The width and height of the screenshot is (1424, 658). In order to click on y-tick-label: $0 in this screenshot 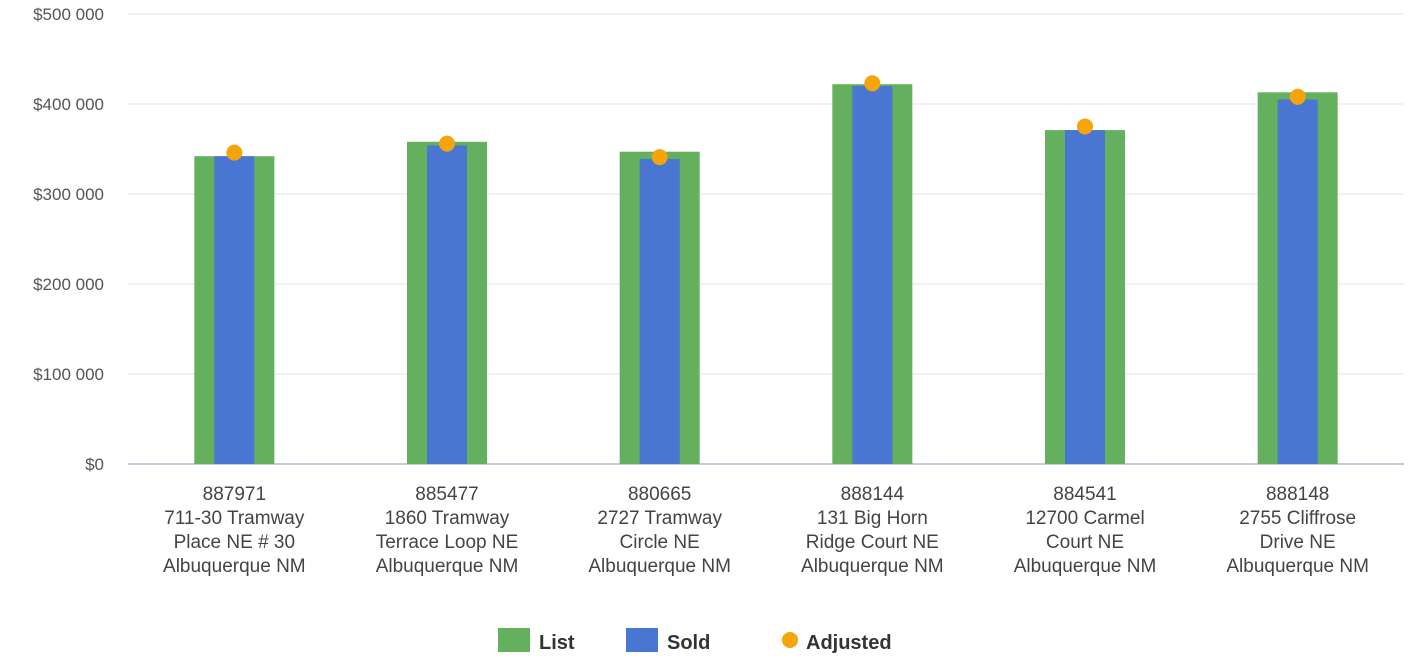, I will do `click(94, 464)`.